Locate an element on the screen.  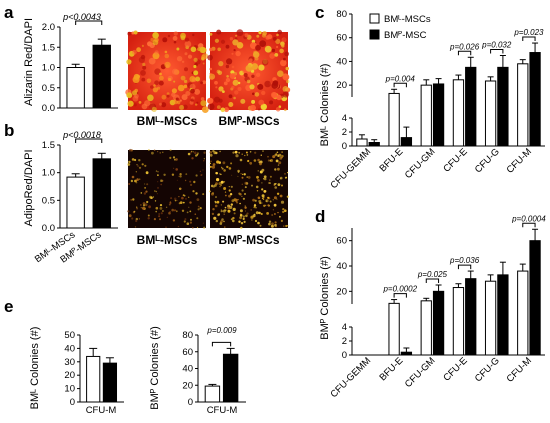
panel-c-ytick-label: 80 is located at coordinates (341, 14).